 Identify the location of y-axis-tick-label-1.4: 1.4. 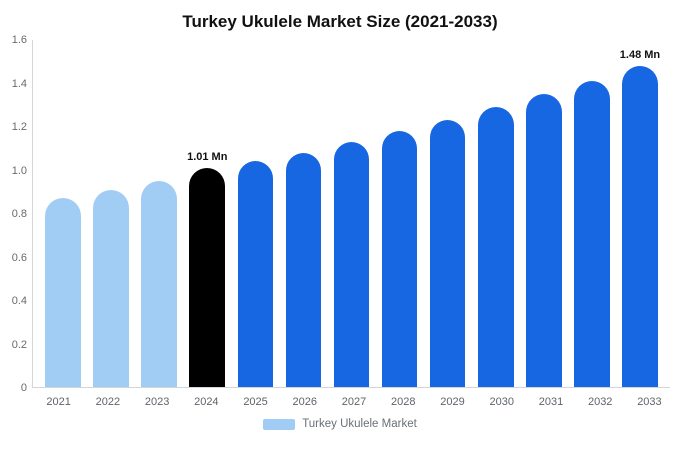
(19, 83).